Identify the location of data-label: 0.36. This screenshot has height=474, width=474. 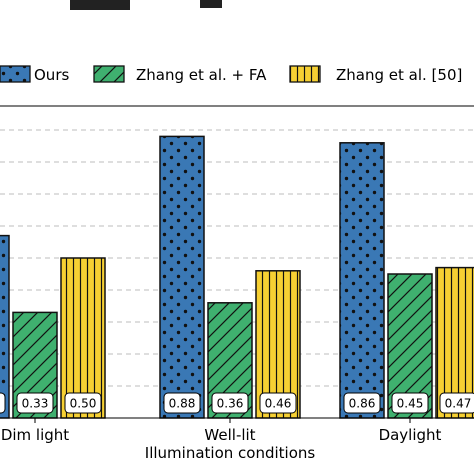
(230, 403).